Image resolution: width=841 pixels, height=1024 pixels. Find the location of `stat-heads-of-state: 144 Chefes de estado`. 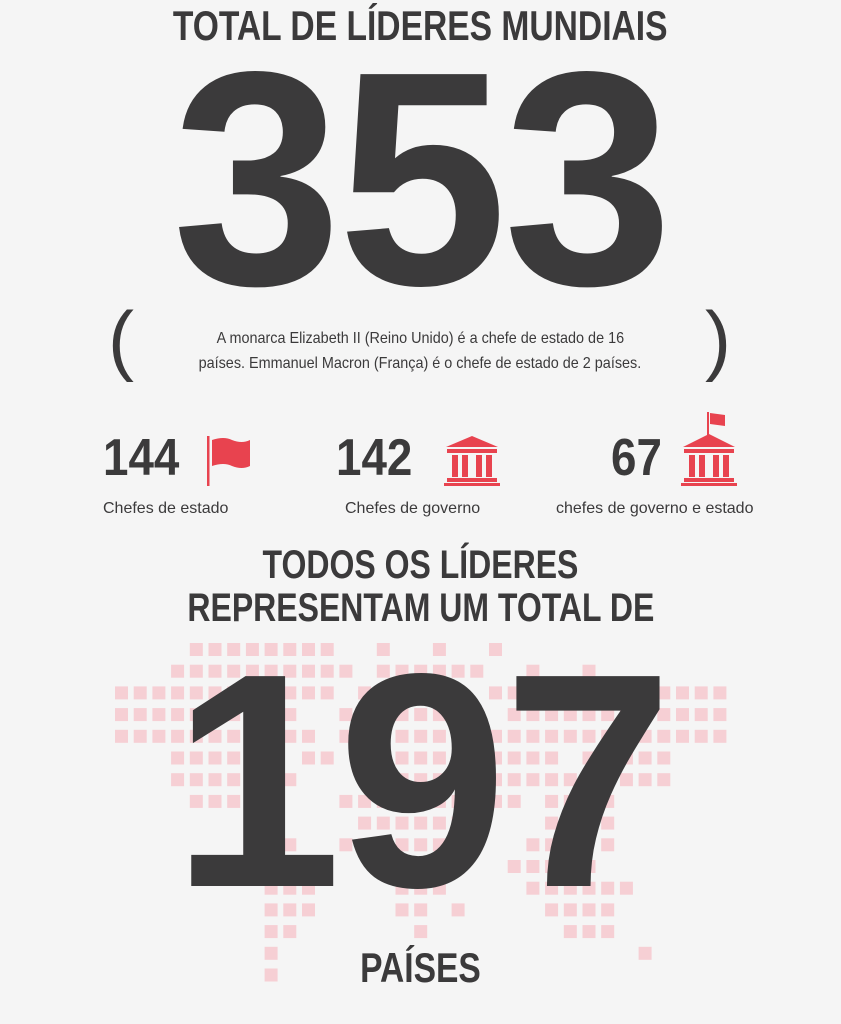

stat-heads-of-state: 144 Chefes de estado is located at coordinates (176, 474).